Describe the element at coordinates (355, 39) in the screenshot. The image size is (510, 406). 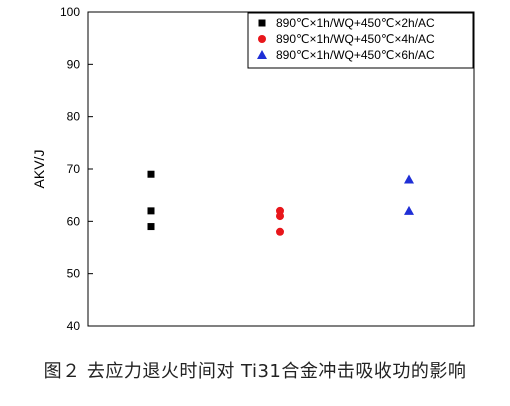
I see `legend-label-2: 890℃×1h/WQ+450℃×4h/AC` at that location.